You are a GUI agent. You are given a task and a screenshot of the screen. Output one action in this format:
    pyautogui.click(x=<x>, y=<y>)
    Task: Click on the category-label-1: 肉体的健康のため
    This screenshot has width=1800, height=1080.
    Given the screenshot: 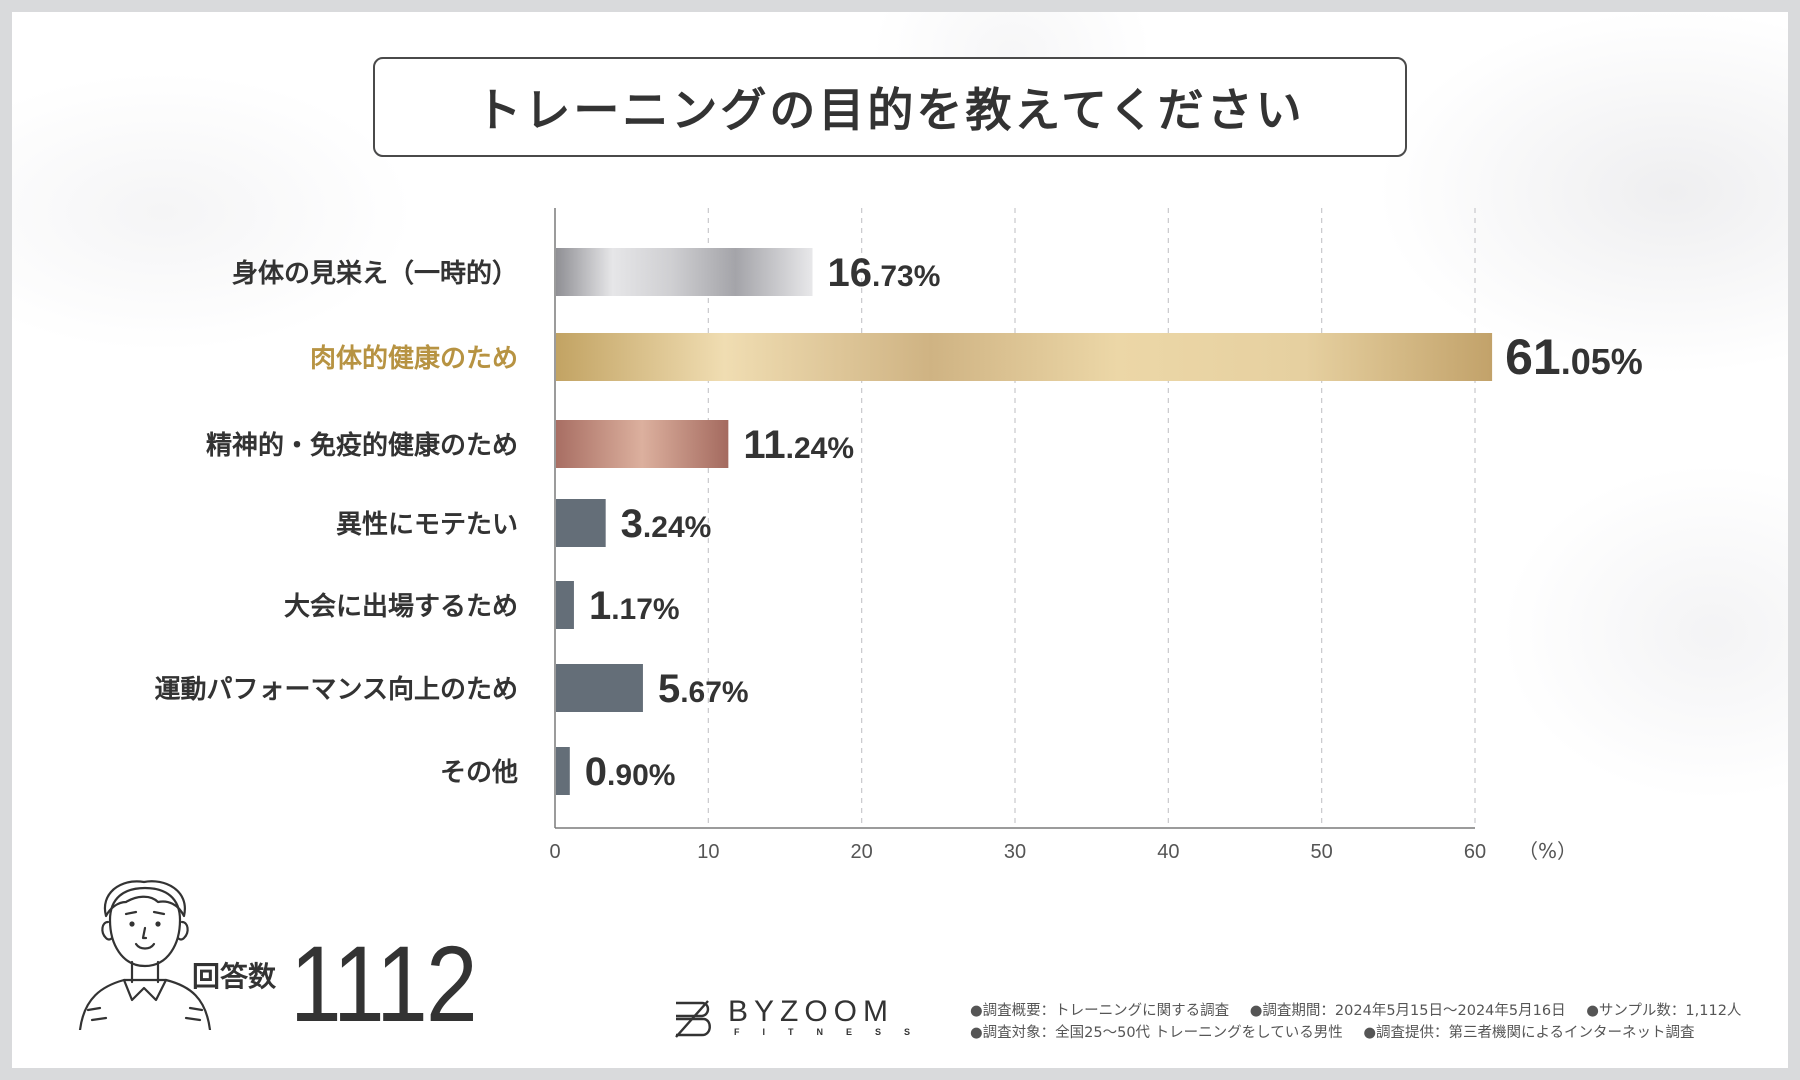 What is the action you would take?
    pyautogui.click(x=414, y=358)
    